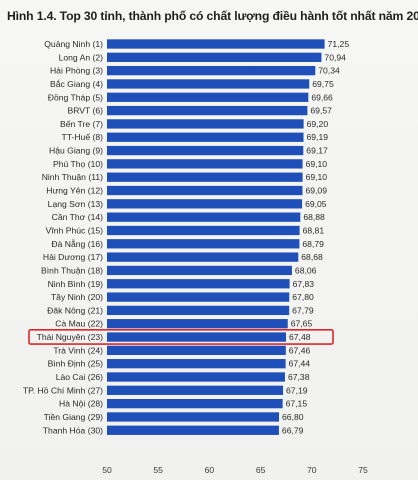  I want to click on category-label: Hải Dương (17), so click(73, 257).